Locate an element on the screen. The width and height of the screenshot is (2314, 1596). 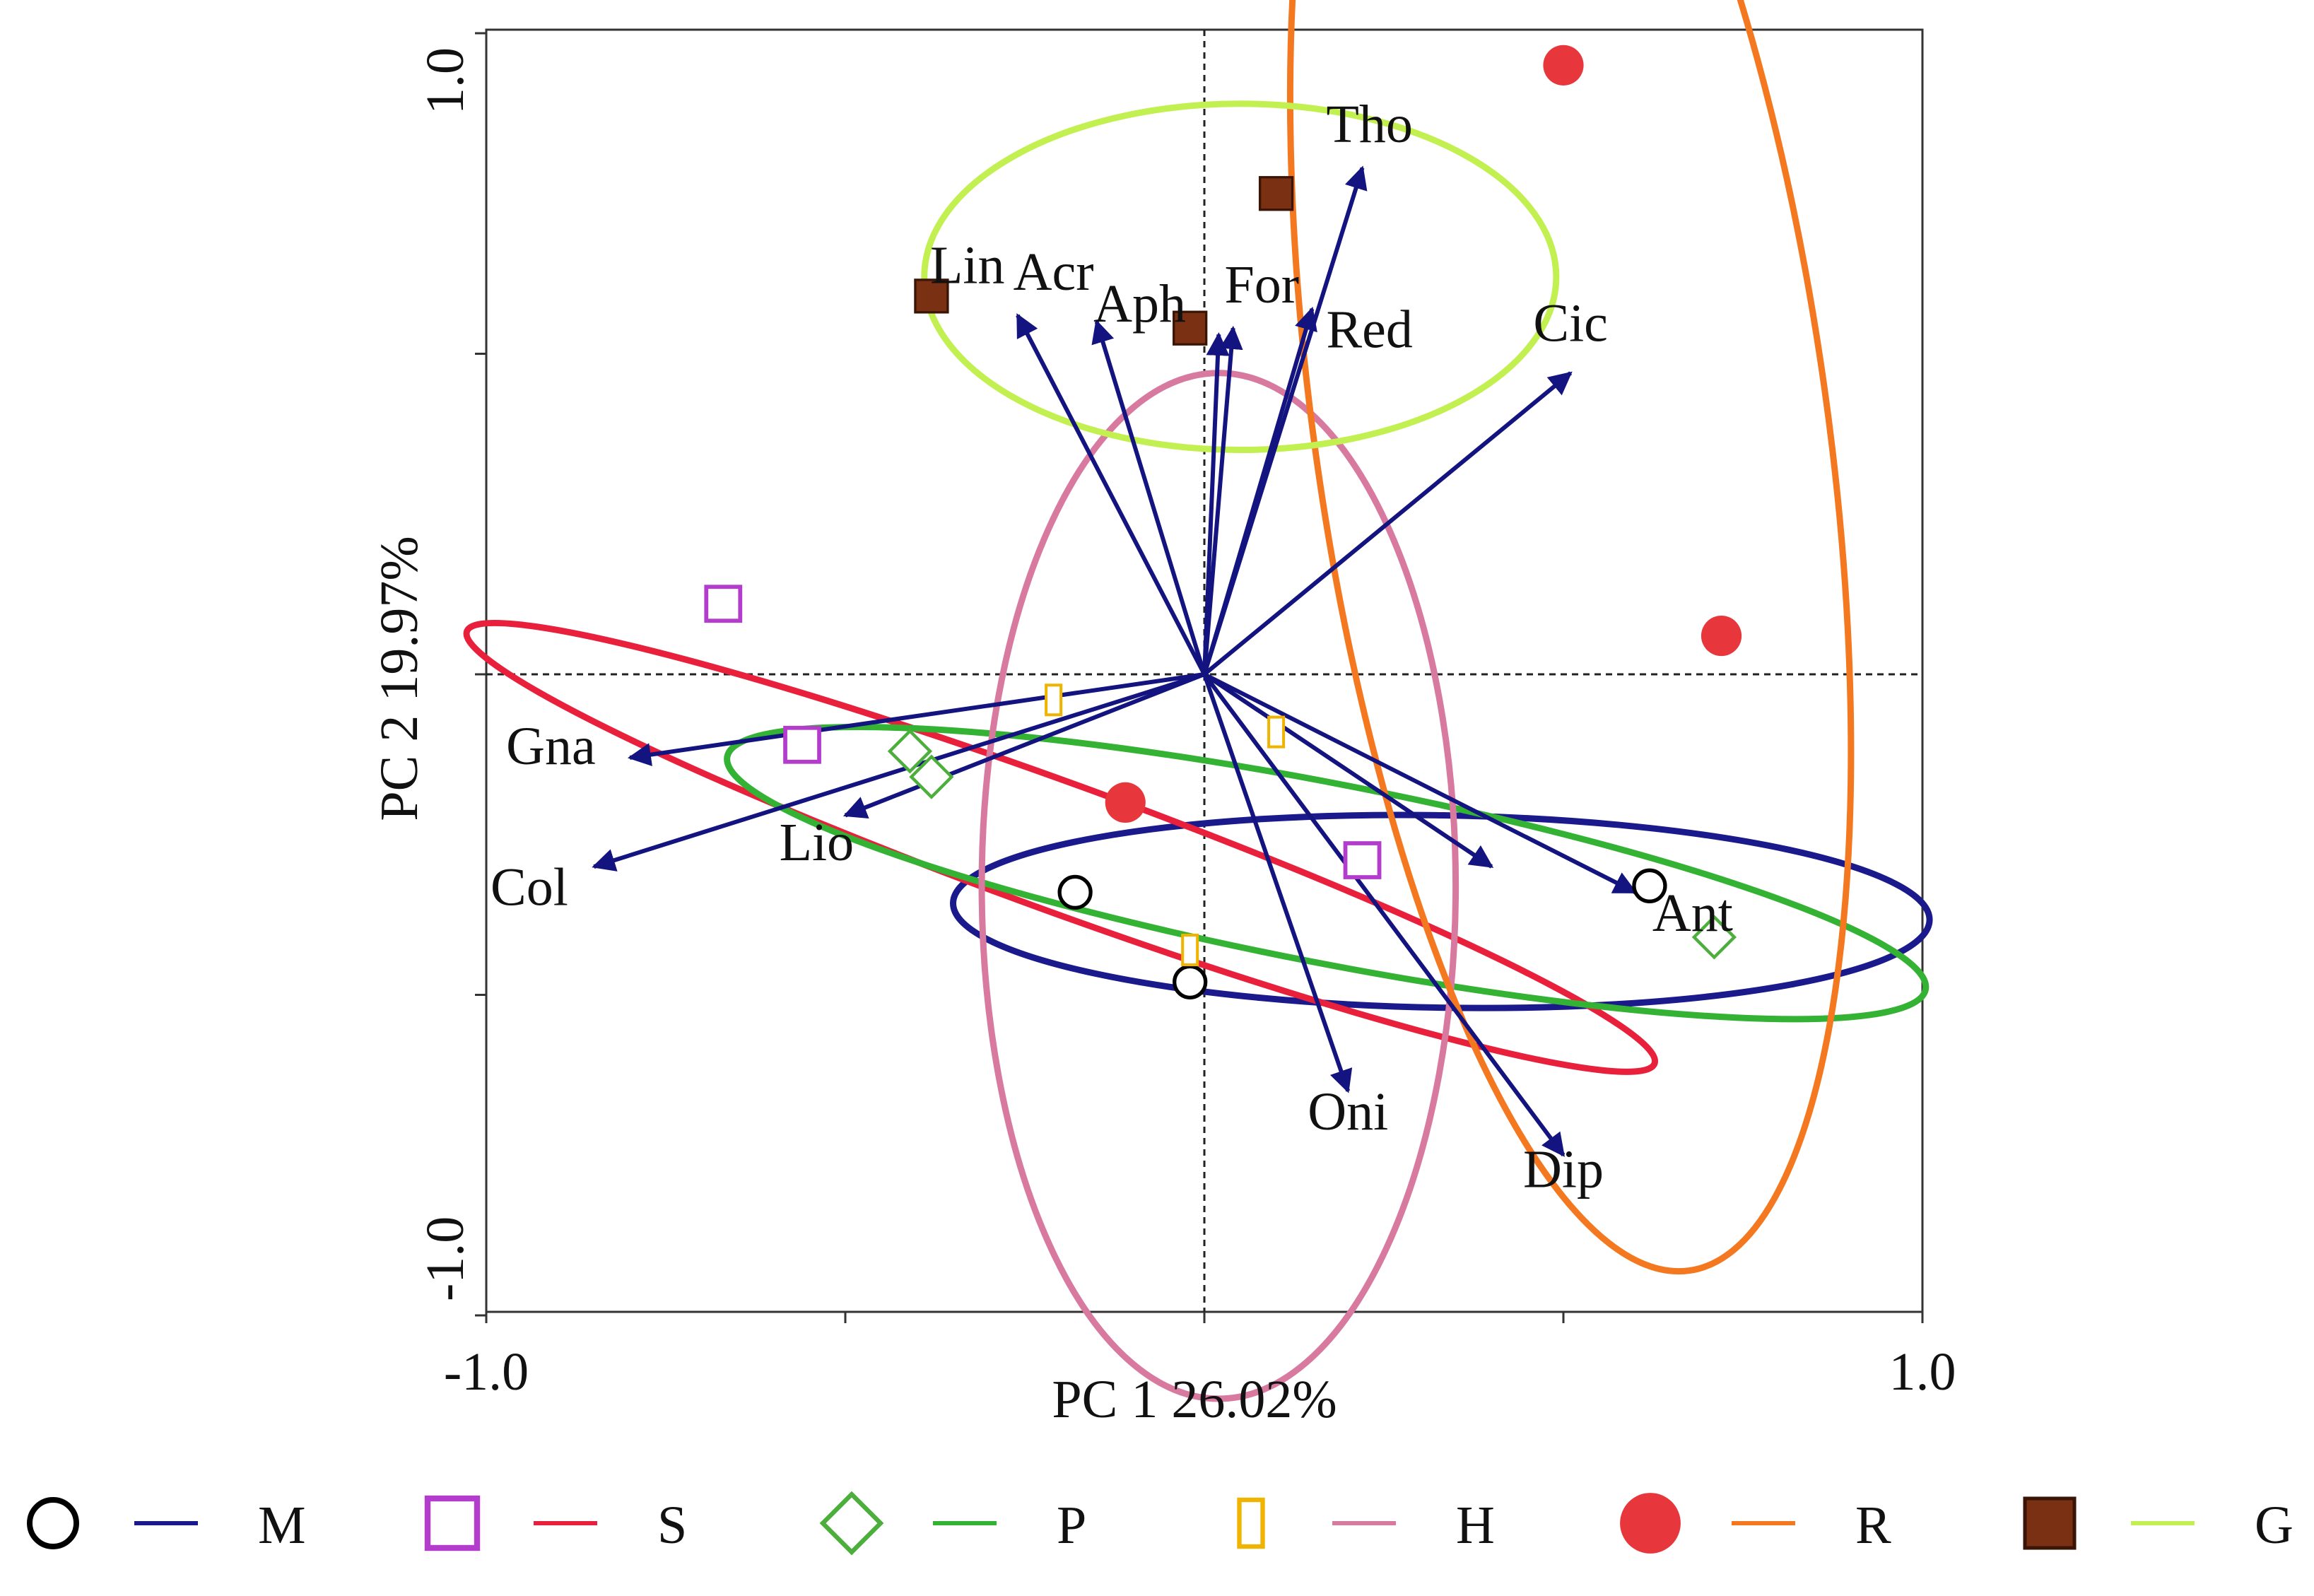
ellipse-m is located at coordinates (1441, 911).